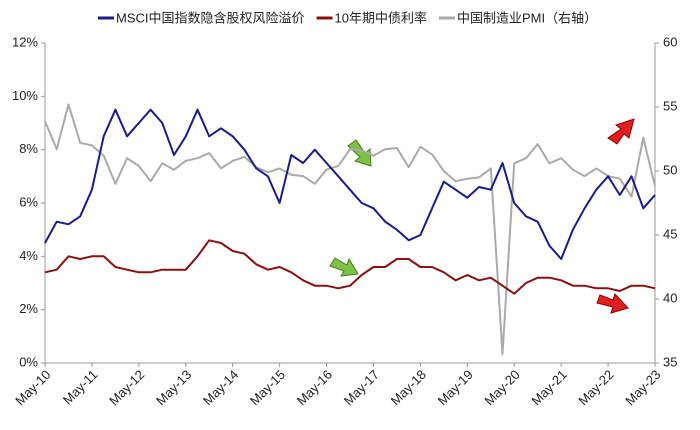  Describe the element at coordinates (670, 297) in the screenshot. I see `y2-tick-label: 40` at that location.